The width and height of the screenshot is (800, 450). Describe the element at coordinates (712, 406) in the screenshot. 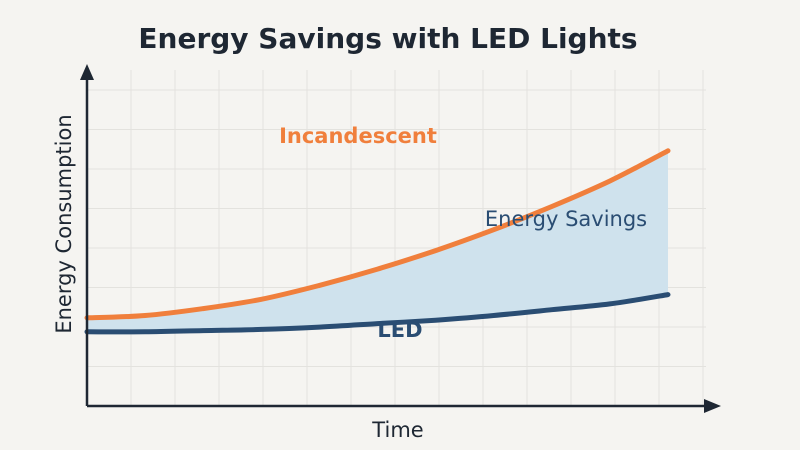

I see `x-axis-arrow` at that location.